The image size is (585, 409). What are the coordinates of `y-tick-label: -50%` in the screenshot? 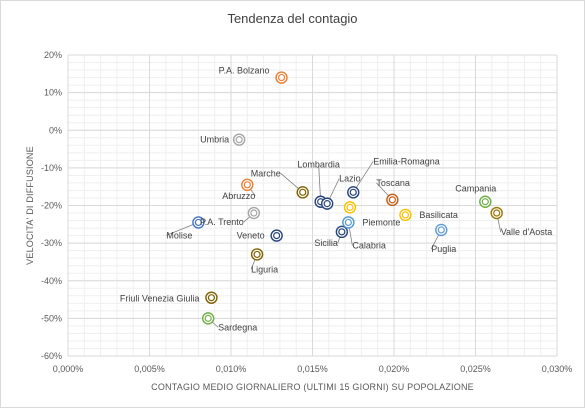 It's located at (51, 318).